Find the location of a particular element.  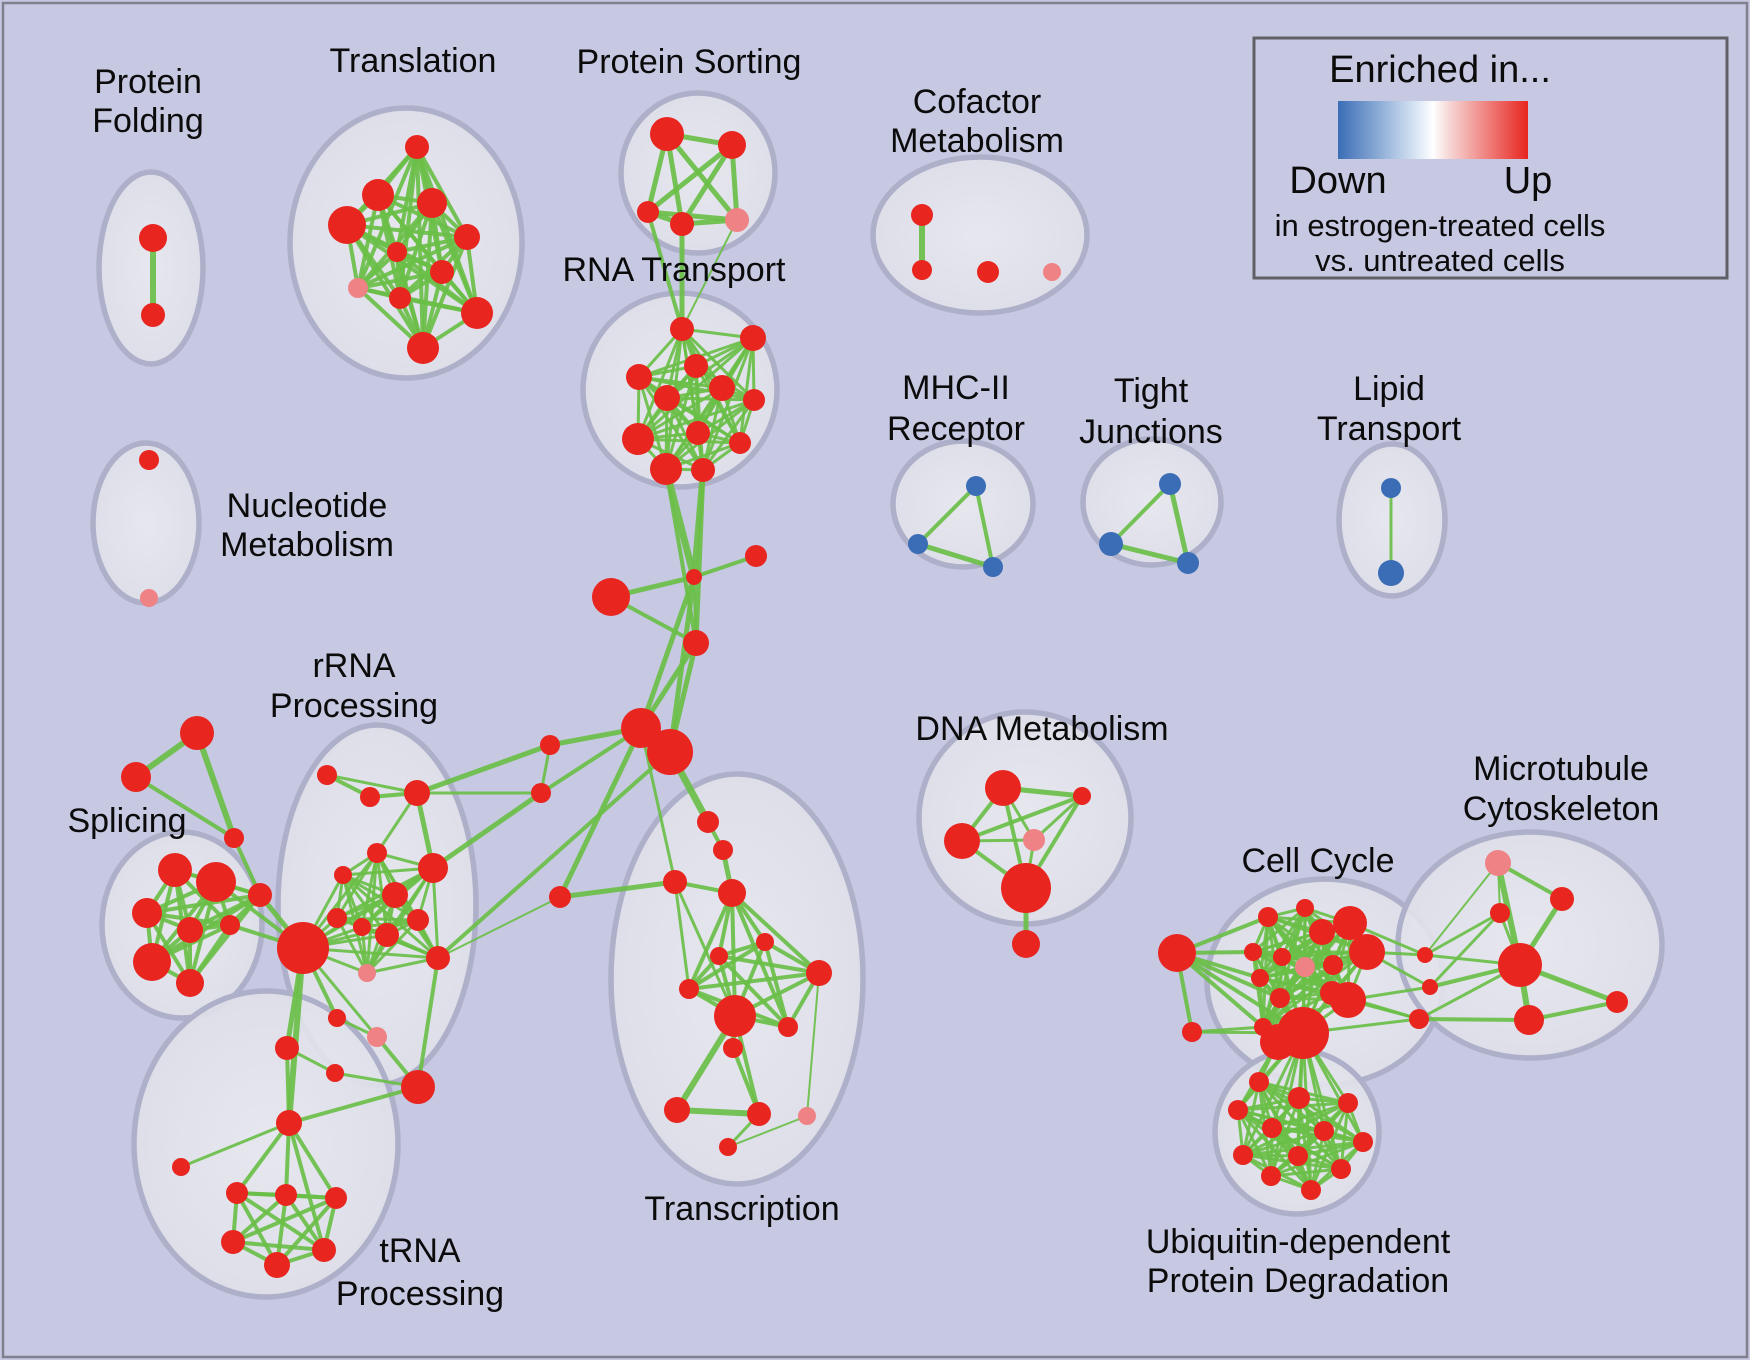

graph-node-ps5 is located at coordinates (737, 220).